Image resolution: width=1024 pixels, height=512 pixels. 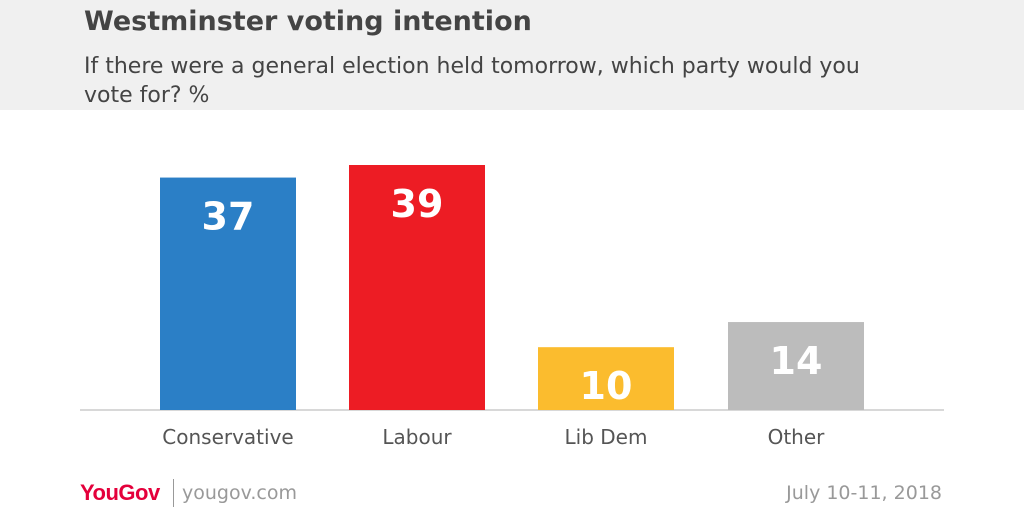 What do you see at coordinates (120, 492) in the screenshot?
I see `yougov-logo: YouGov` at bounding box center [120, 492].